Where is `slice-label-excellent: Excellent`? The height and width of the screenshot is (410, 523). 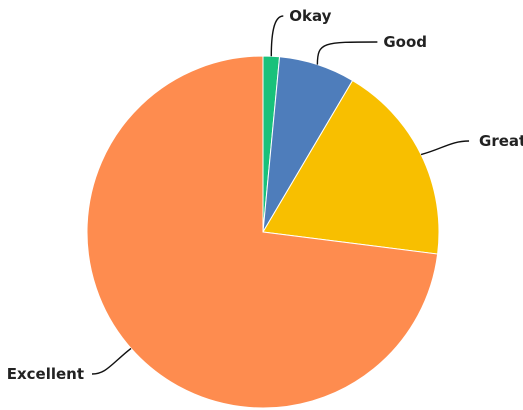 slice-label-excellent: Excellent is located at coordinates (45, 374).